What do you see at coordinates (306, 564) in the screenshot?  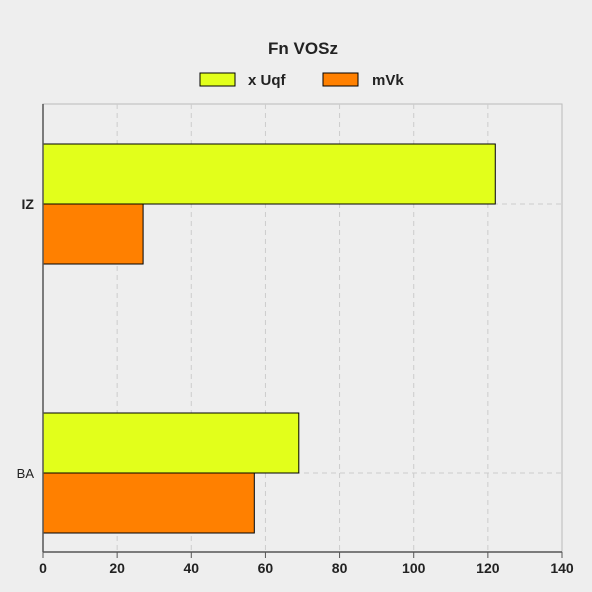 I see `x-axis-ticks: 0 20 40 60 80 100 120 140` at bounding box center [306, 564].